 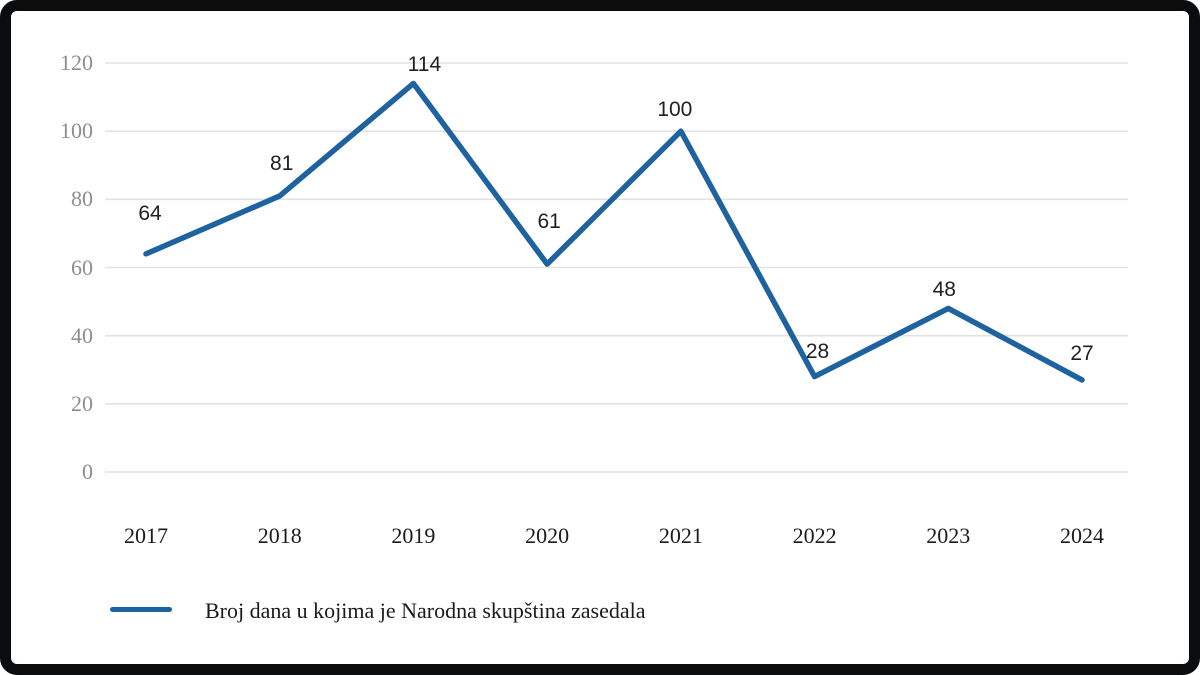 I want to click on x-tick-label: 2020, so click(x=547, y=535).